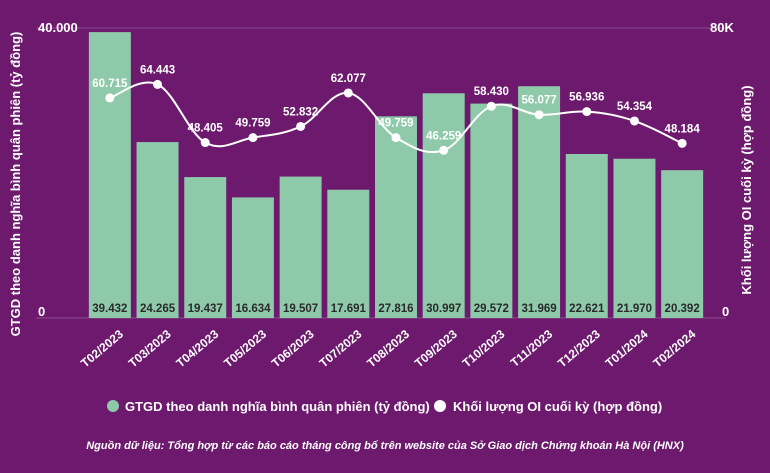 This screenshot has width=770, height=473. What do you see at coordinates (587, 112) in the screenshot?
I see `line-point-T12/2023` at bounding box center [587, 112].